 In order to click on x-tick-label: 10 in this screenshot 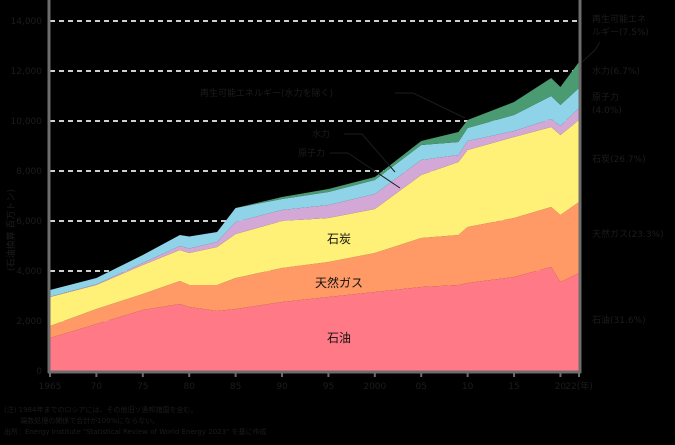, I will do `click(468, 387)`.